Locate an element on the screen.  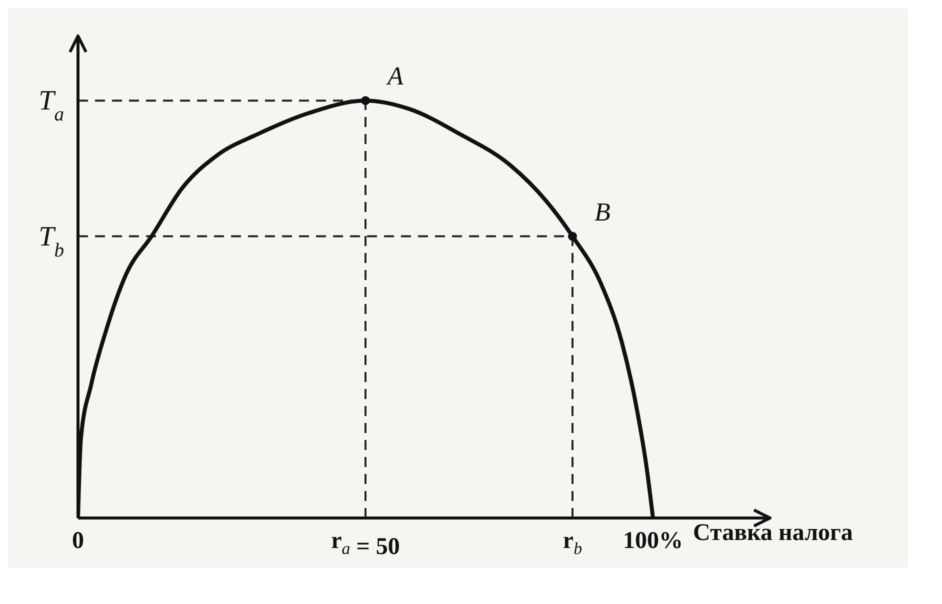
x-tick-label: 0 is located at coordinates (78, 541).